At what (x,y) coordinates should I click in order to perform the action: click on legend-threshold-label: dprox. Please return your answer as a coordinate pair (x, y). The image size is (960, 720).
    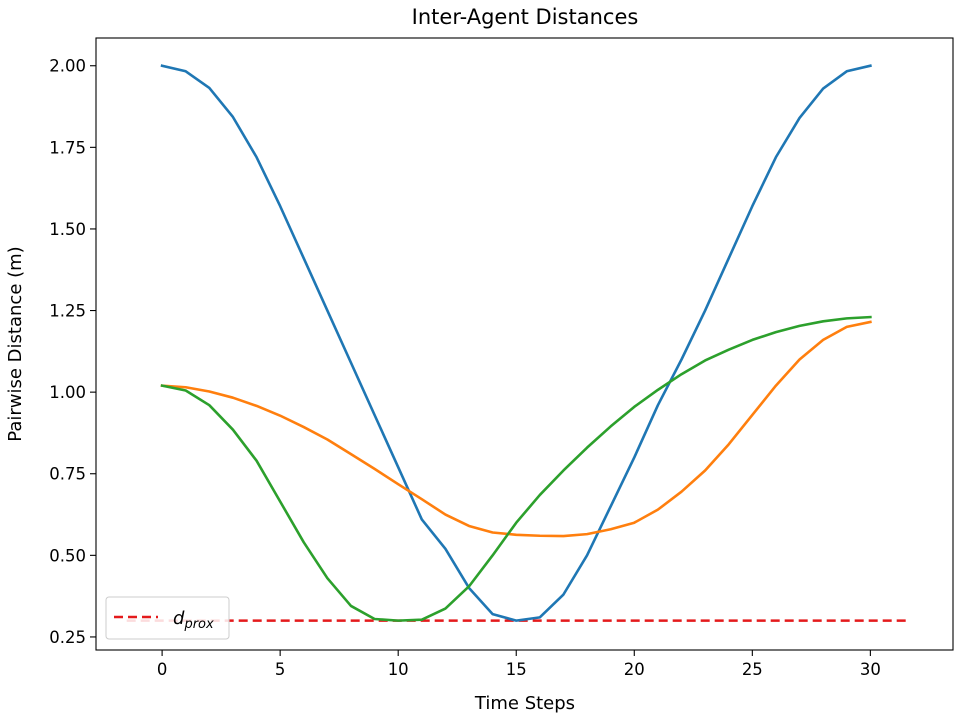
    Looking at the image, I should click on (193, 620).